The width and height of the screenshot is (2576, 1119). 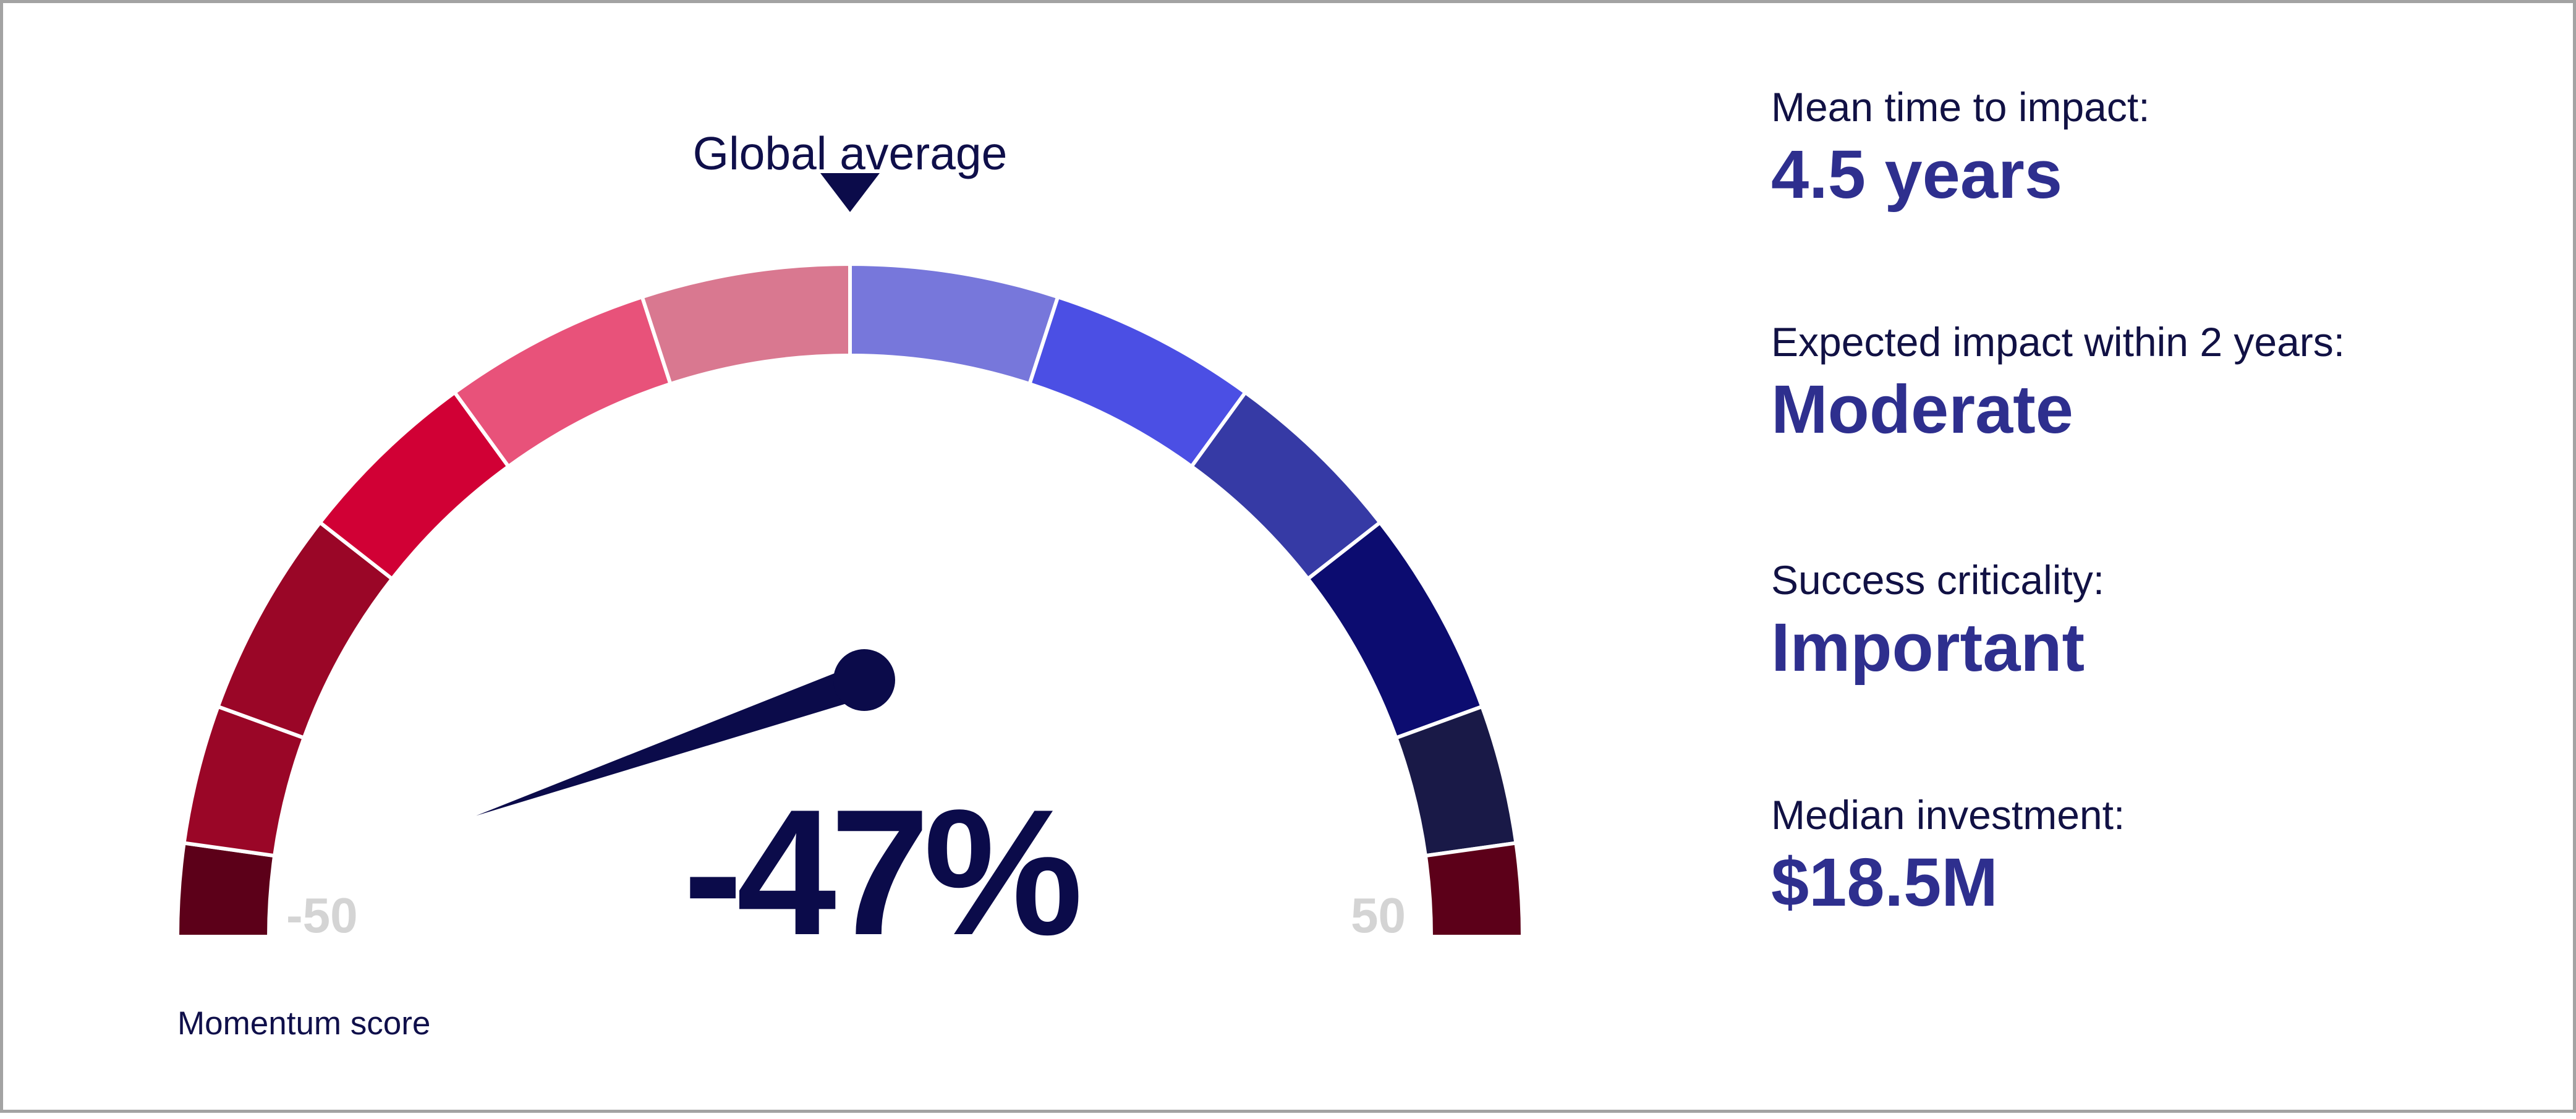 What do you see at coordinates (1960, 107) in the screenshot?
I see `stat-label: Mean time to impact:` at bounding box center [1960, 107].